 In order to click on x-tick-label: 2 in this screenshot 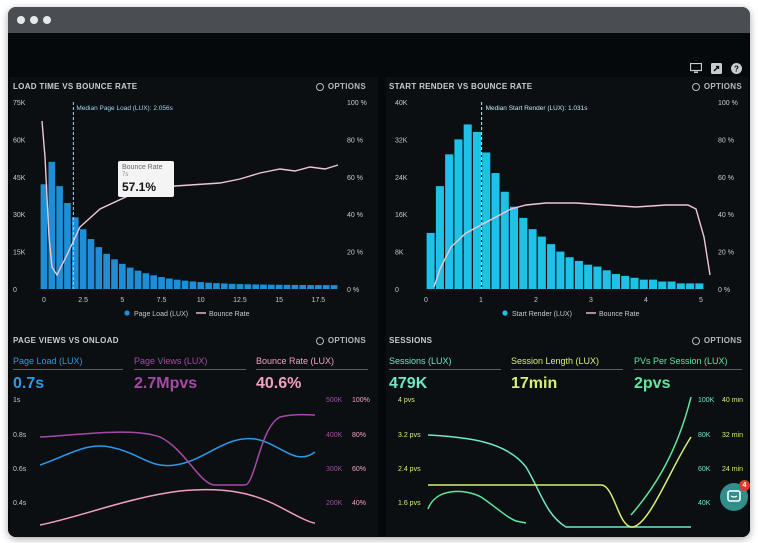, I will do `click(536, 300)`.